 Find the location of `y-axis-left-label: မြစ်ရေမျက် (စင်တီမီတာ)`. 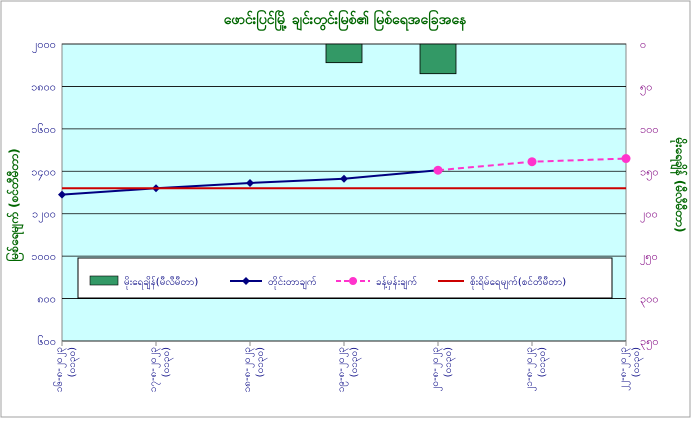

y-axis-left-label: မြစ်ရေမျက် (စင်တီမီတာ) is located at coordinates (14, 204).